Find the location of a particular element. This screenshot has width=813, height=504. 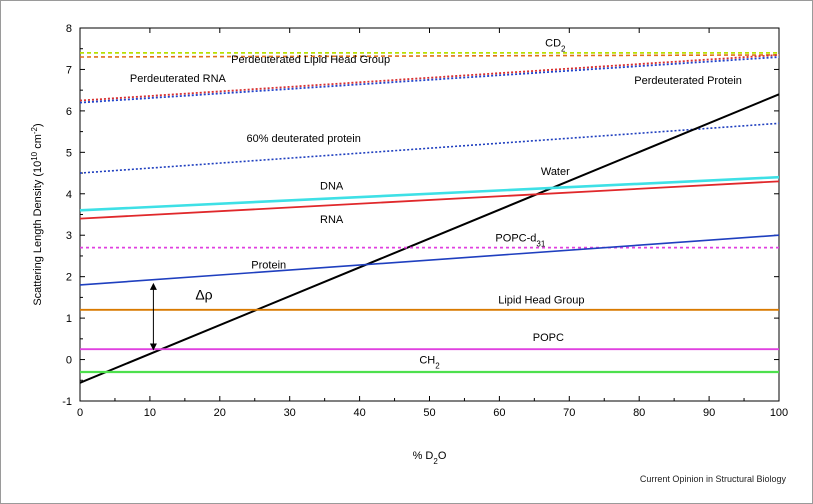

delta-rho-arrowhead-down is located at coordinates (153, 347).